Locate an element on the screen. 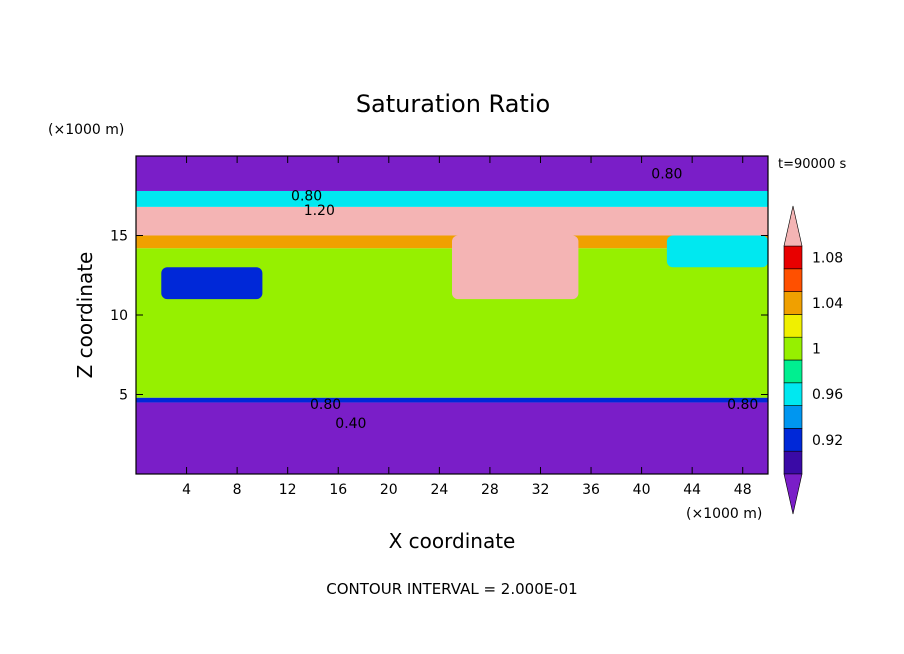 The image size is (904, 654). contour-label: 0.40 is located at coordinates (350, 424).